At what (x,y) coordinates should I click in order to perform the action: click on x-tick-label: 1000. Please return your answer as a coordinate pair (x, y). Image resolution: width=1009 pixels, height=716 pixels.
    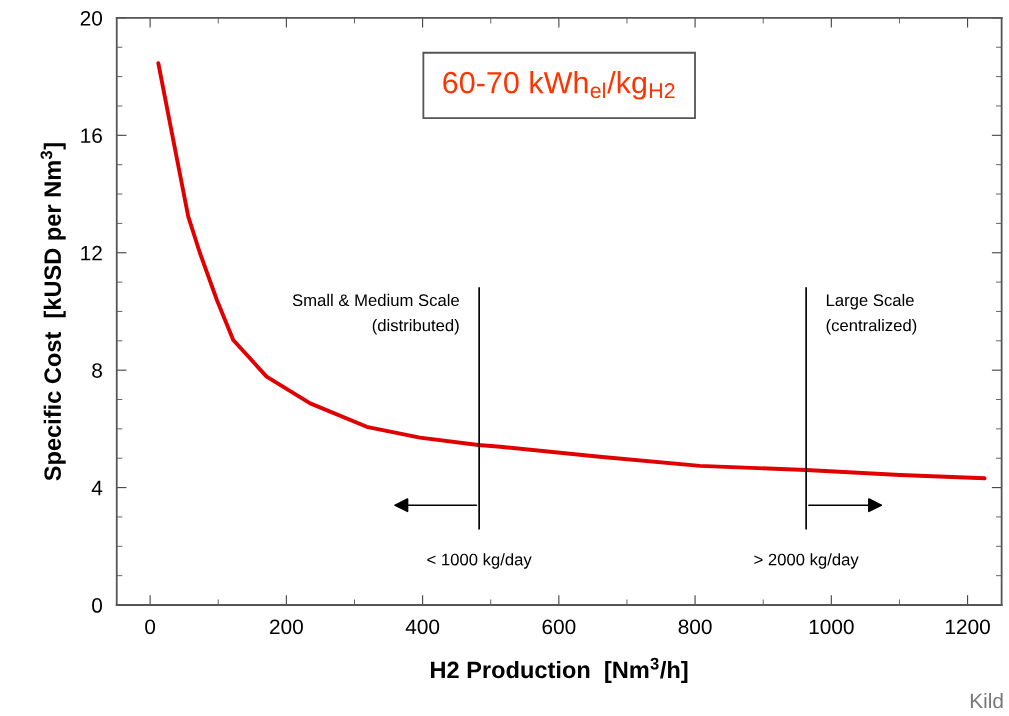
    Looking at the image, I should click on (831, 627).